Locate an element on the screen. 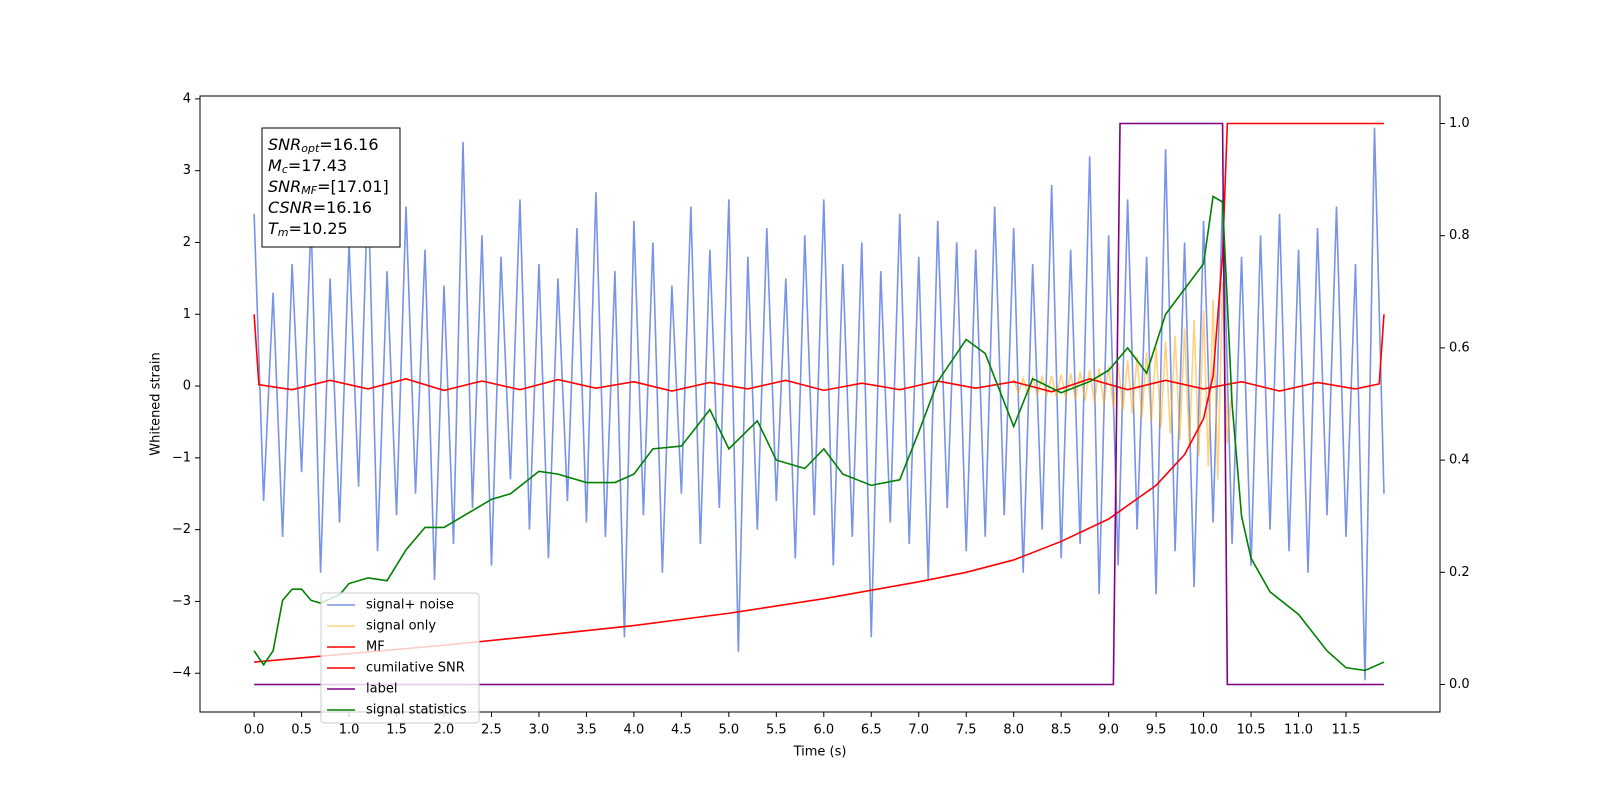  legend-label: MF is located at coordinates (375, 647).